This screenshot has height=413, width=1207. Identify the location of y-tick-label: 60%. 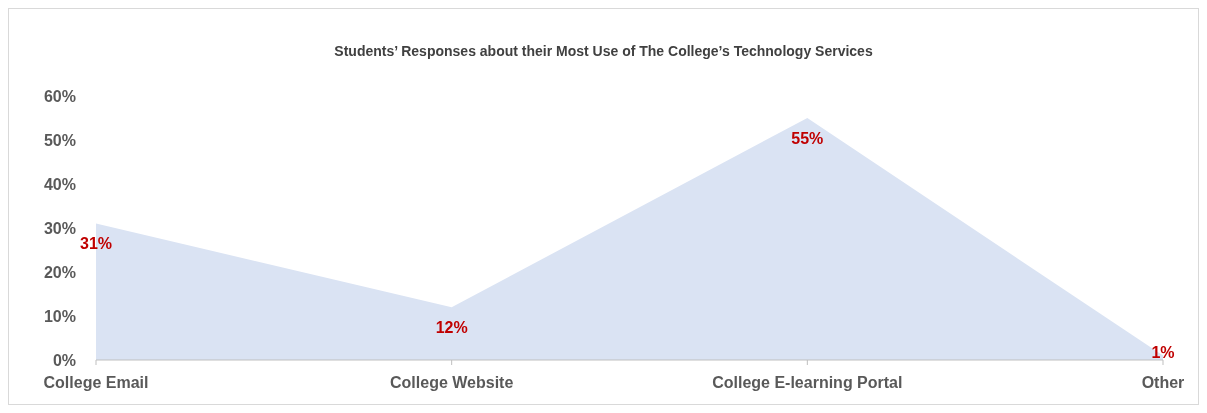
(59, 96).